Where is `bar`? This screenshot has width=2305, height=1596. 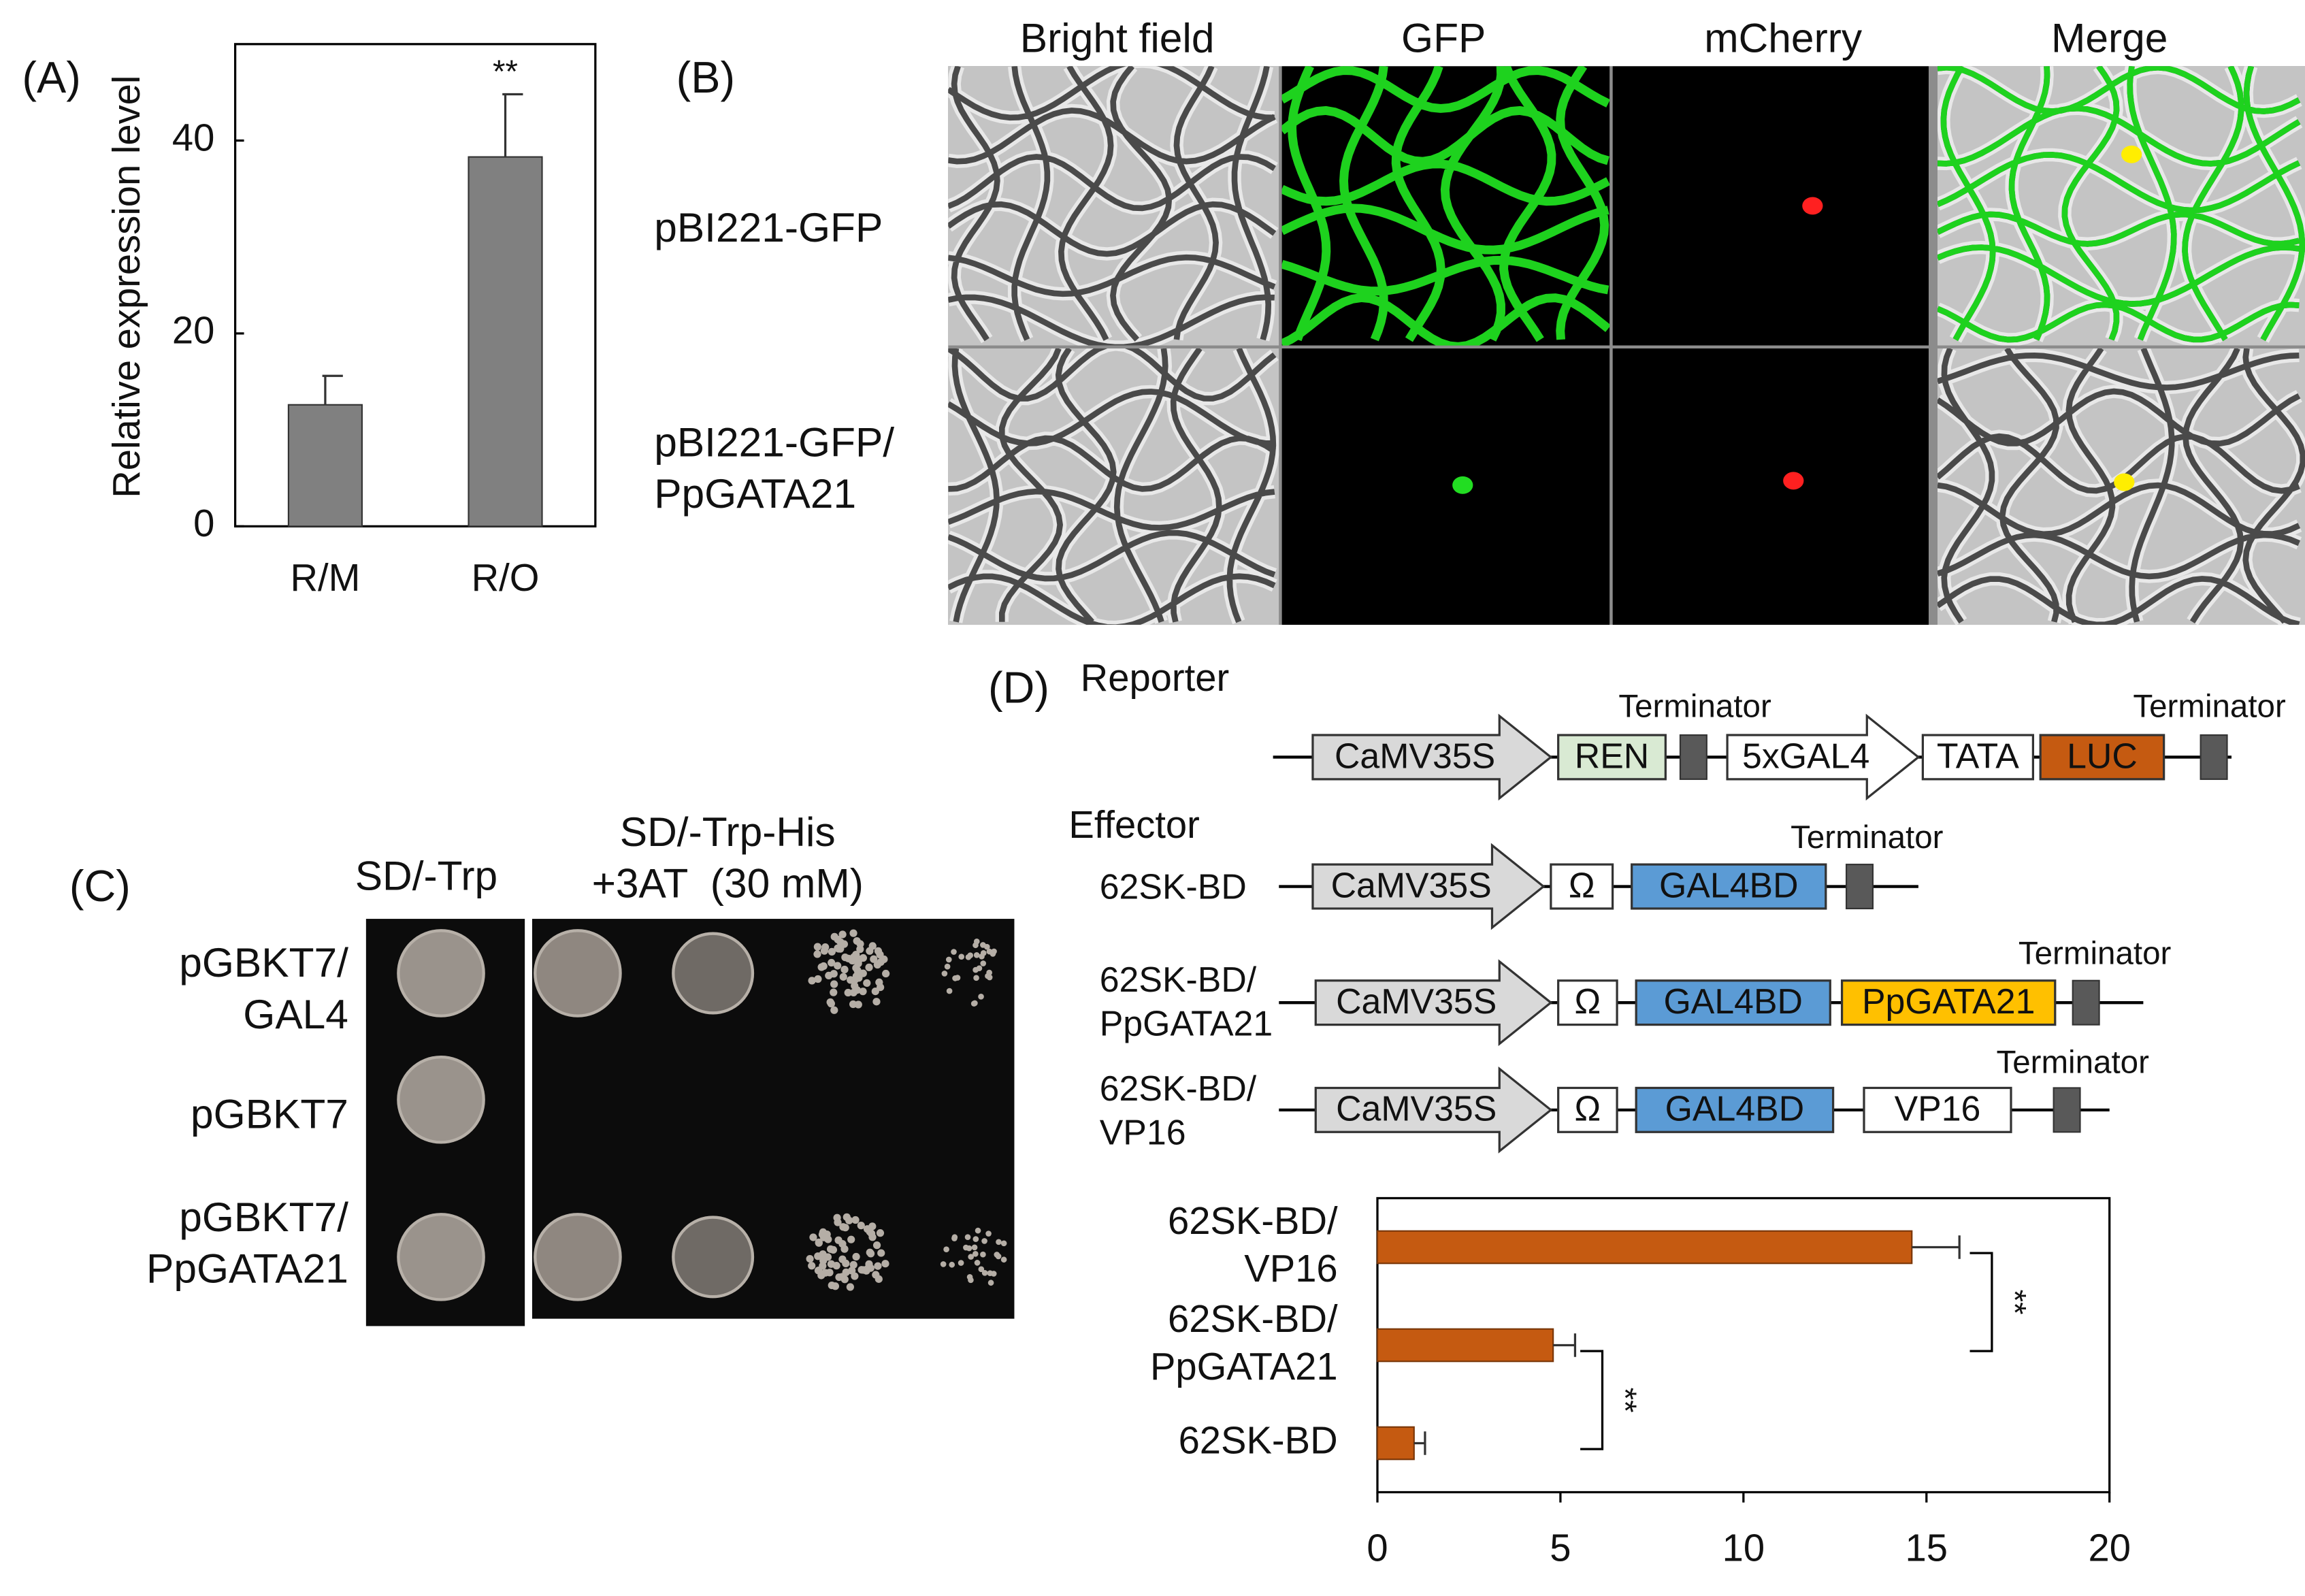 bar is located at coordinates (1644, 1247).